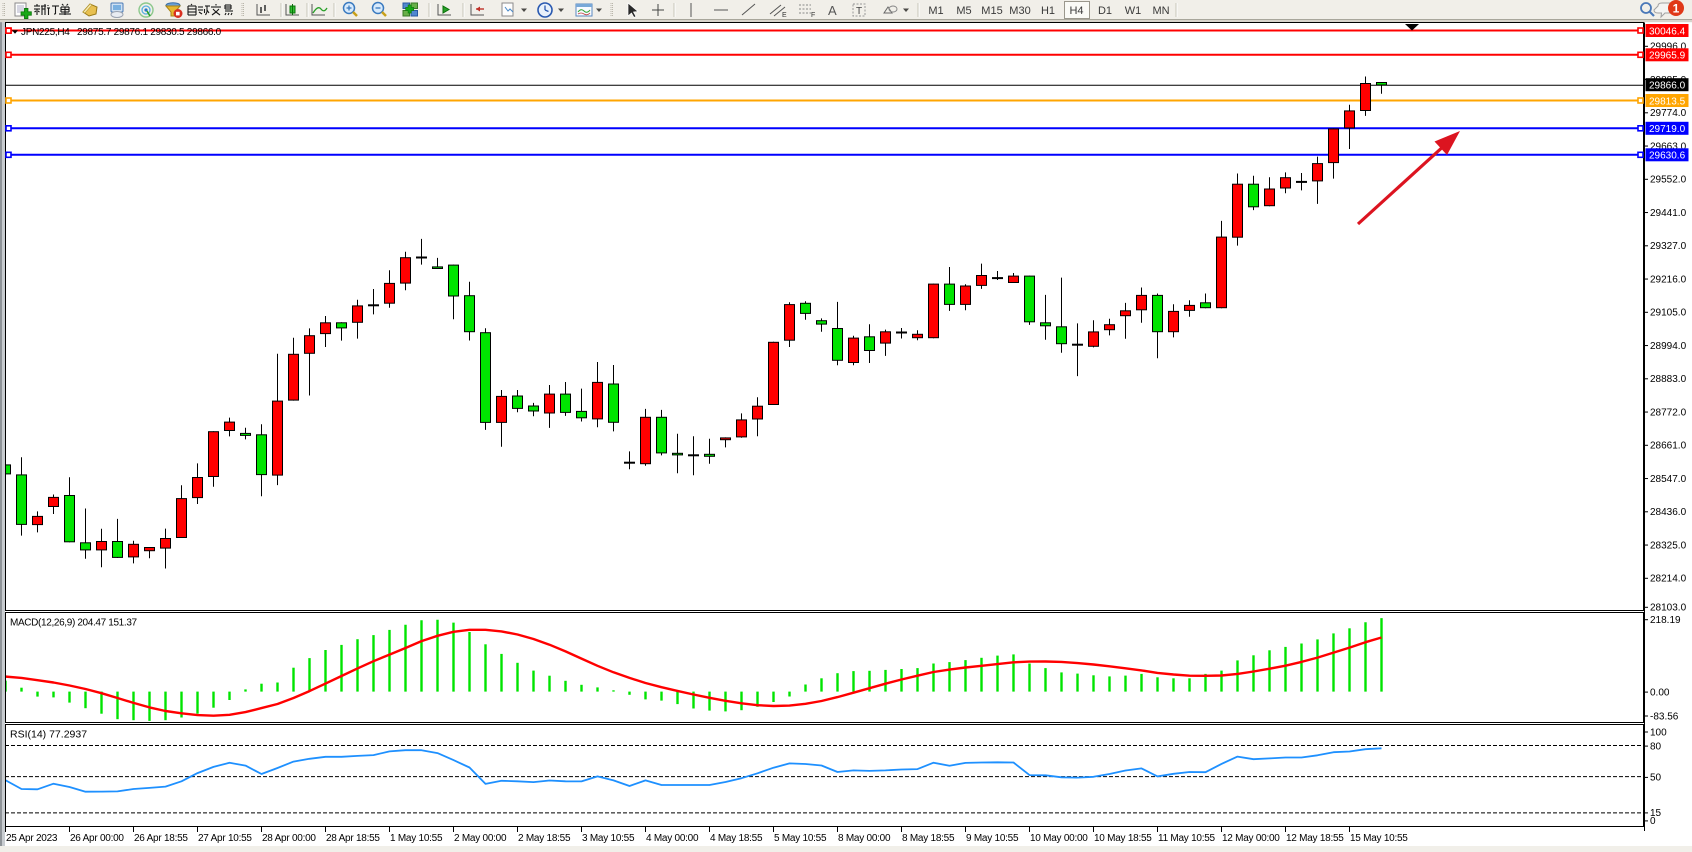  Describe the element at coordinates (1656, 746) in the screenshot. I see `svg-text: 80` at that location.